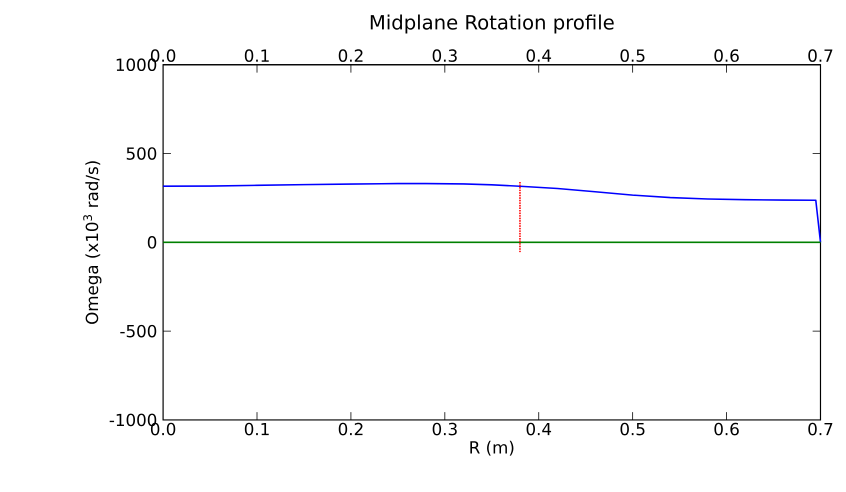  I want to click on x2-tick-label: 0.1, so click(256, 56).